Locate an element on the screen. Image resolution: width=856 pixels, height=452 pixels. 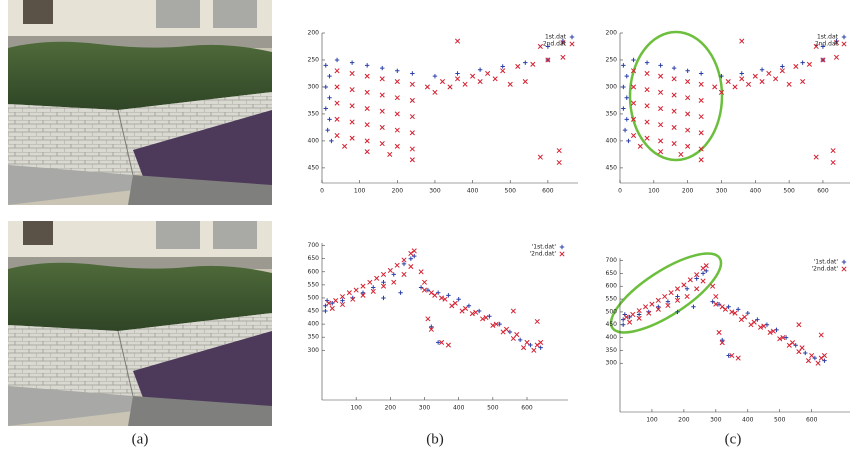
legend-label: '2nd.dat' is located at coordinates (825, 269).